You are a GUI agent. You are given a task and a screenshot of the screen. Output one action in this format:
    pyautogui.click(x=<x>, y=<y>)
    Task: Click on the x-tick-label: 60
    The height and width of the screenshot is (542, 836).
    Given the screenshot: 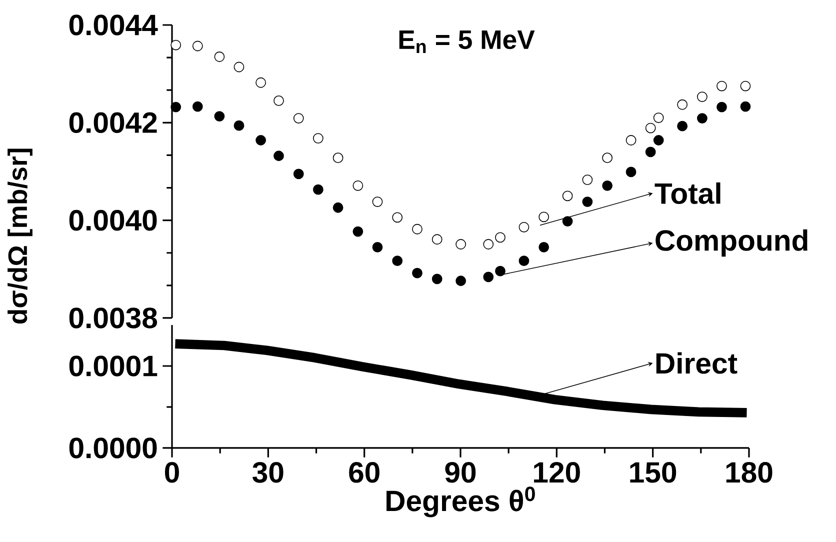 What is the action you would take?
    pyautogui.click(x=364, y=472)
    